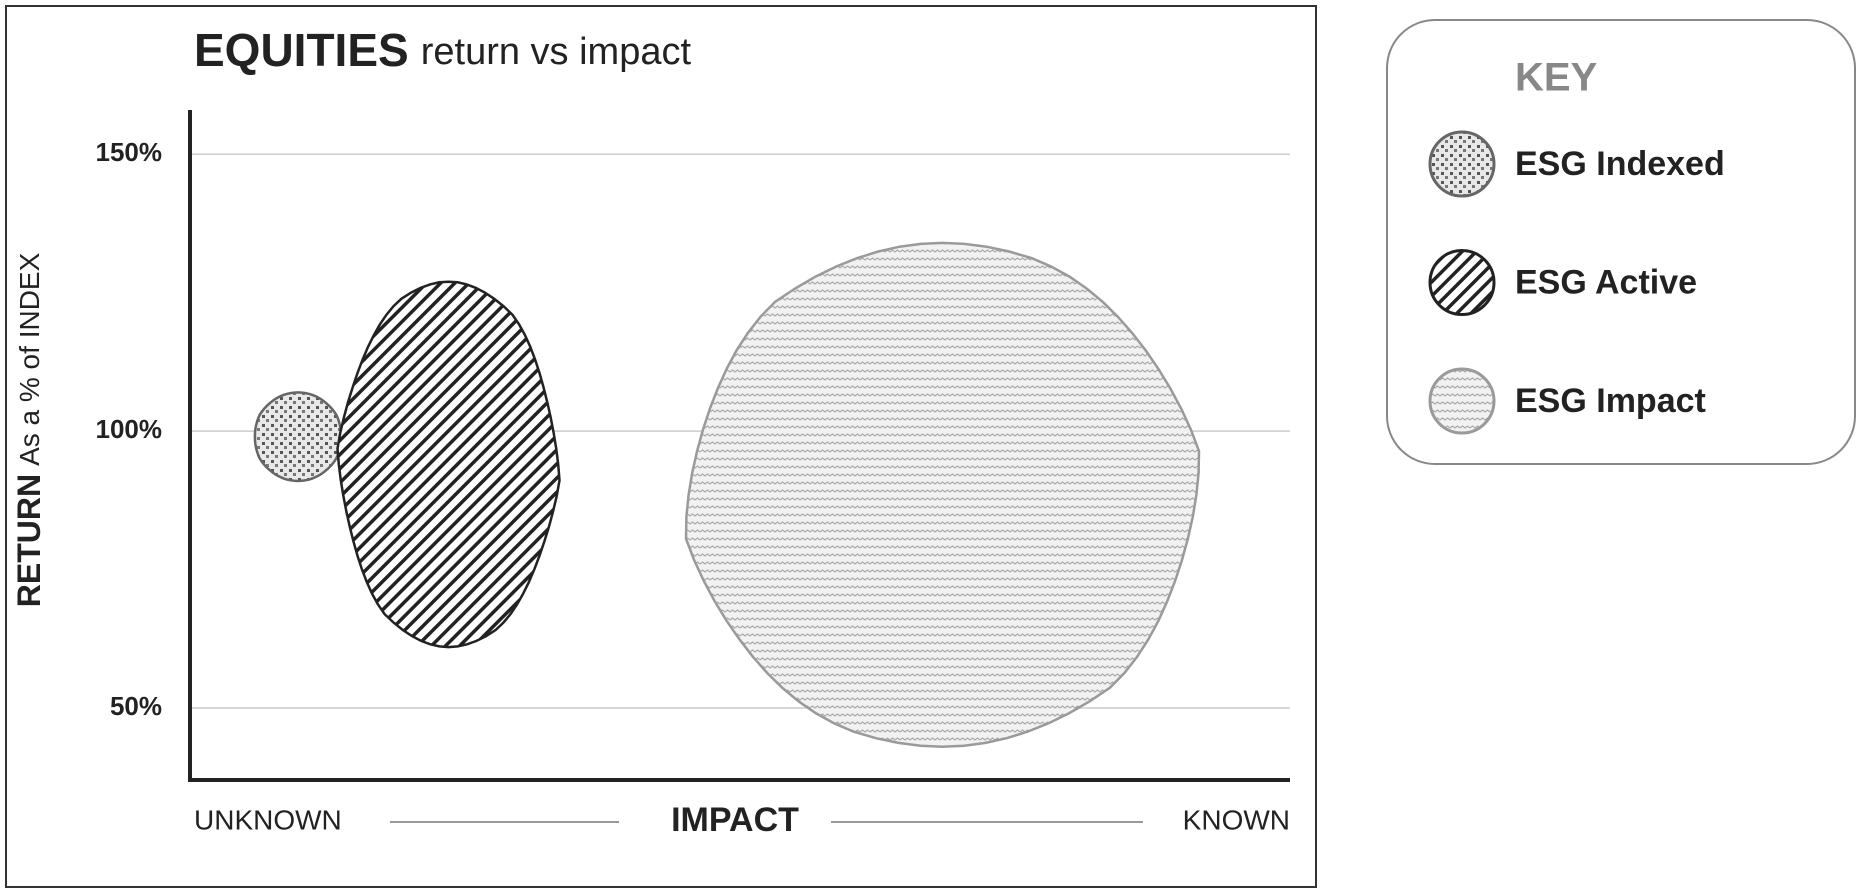 The image size is (1867, 893). What do you see at coordinates (129, 429) in the screenshot?
I see `y-tick-label: 100%` at bounding box center [129, 429].